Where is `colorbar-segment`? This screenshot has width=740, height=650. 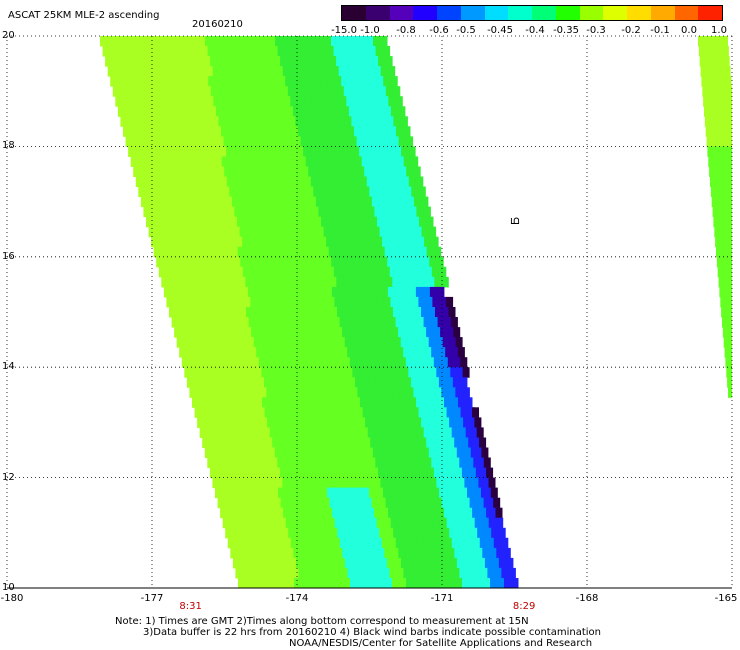 colorbar-segment is located at coordinates (639, 13).